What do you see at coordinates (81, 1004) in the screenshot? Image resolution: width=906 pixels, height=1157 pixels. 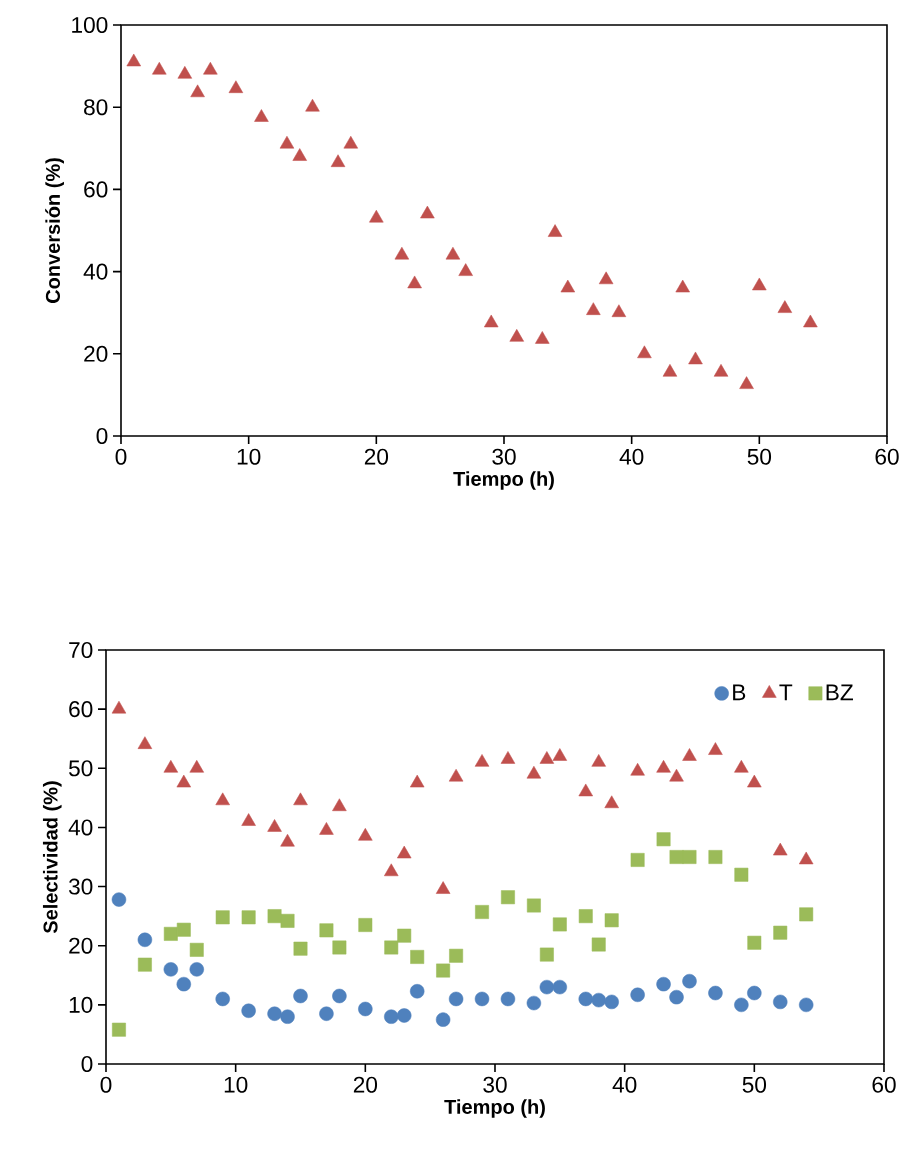 I see `y-tick-label: 10` at bounding box center [81, 1004].